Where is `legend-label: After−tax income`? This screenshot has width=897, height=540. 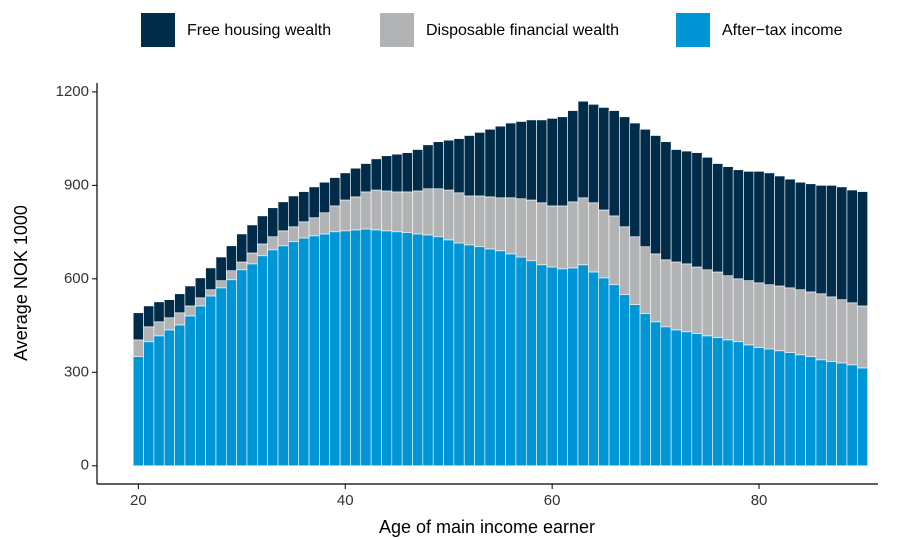 legend-label: After−tax income is located at coordinates (782, 30).